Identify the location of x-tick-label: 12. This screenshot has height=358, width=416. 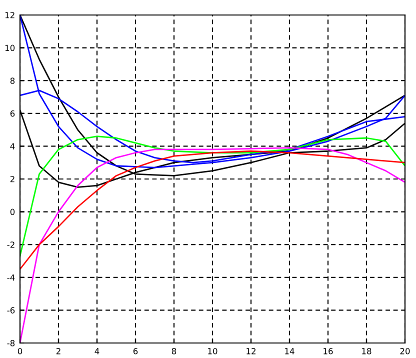
(251, 351).